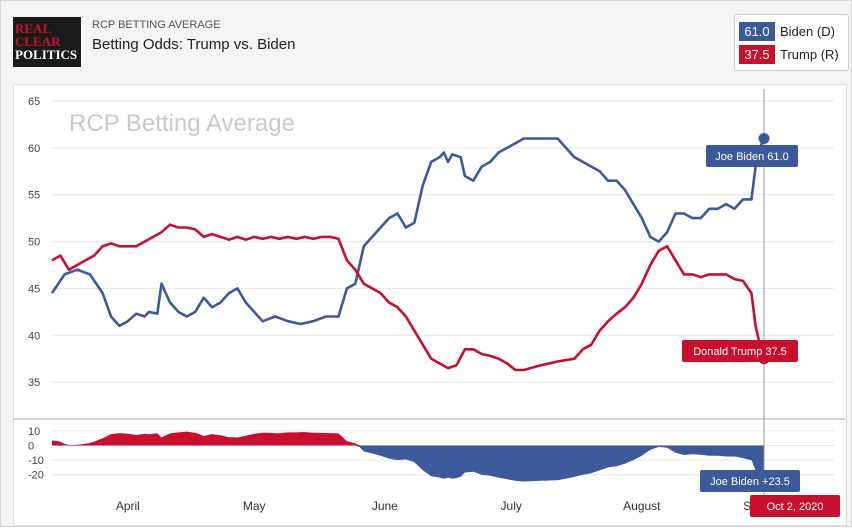 The image size is (852, 530). I want to click on y-tick-65: 65, so click(34, 102).